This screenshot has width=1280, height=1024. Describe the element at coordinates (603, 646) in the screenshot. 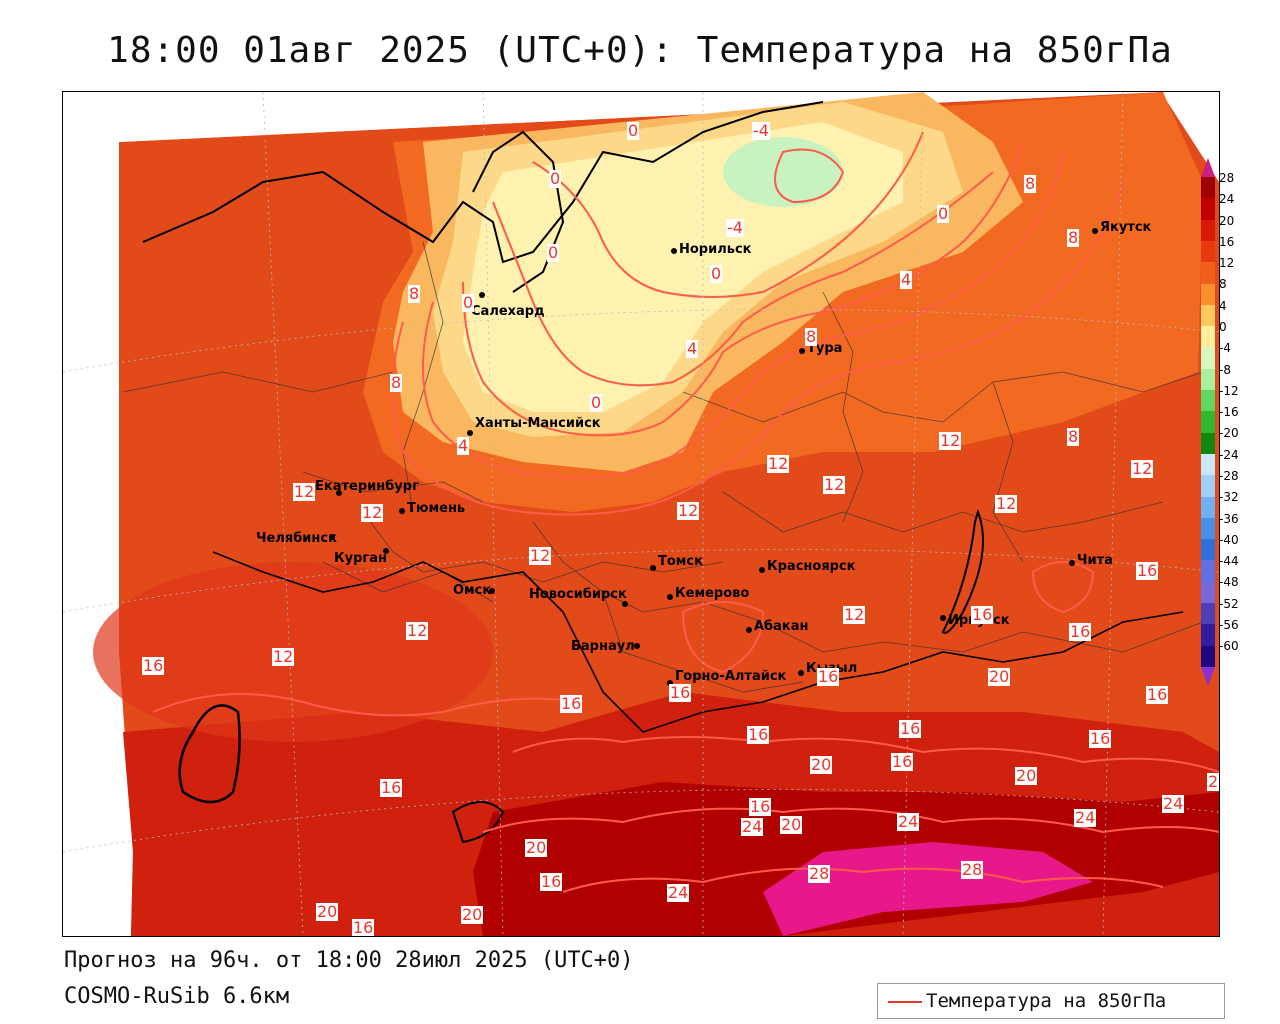

I see `city-label: Барнаул` at that location.